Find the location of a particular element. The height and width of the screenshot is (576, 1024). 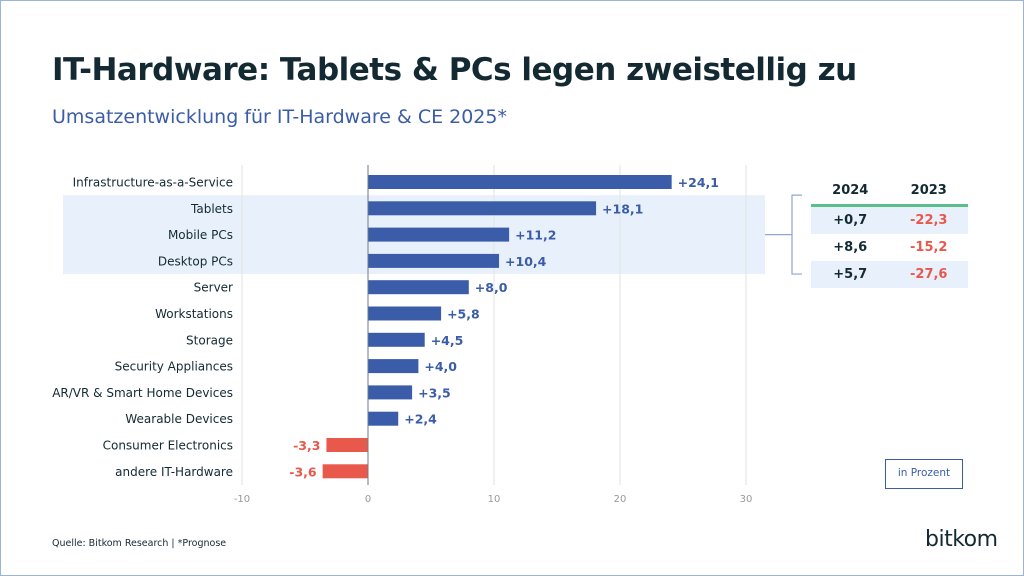

data-label: -3,3 is located at coordinates (306, 445).